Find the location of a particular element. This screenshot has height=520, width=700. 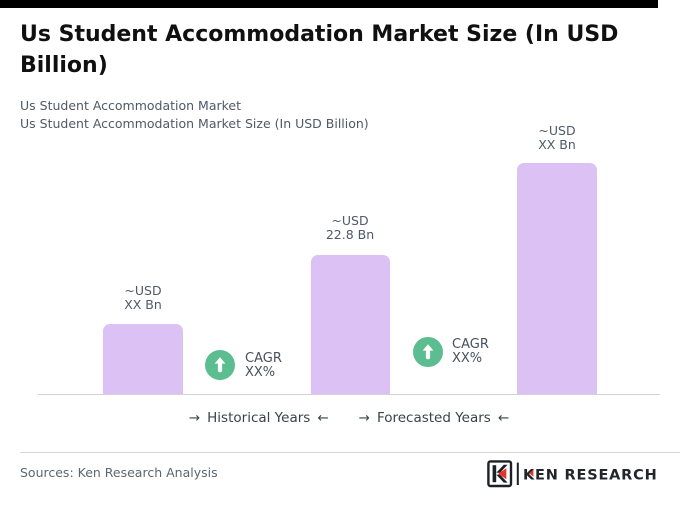

legend-label: Historical Years is located at coordinates (259, 418).